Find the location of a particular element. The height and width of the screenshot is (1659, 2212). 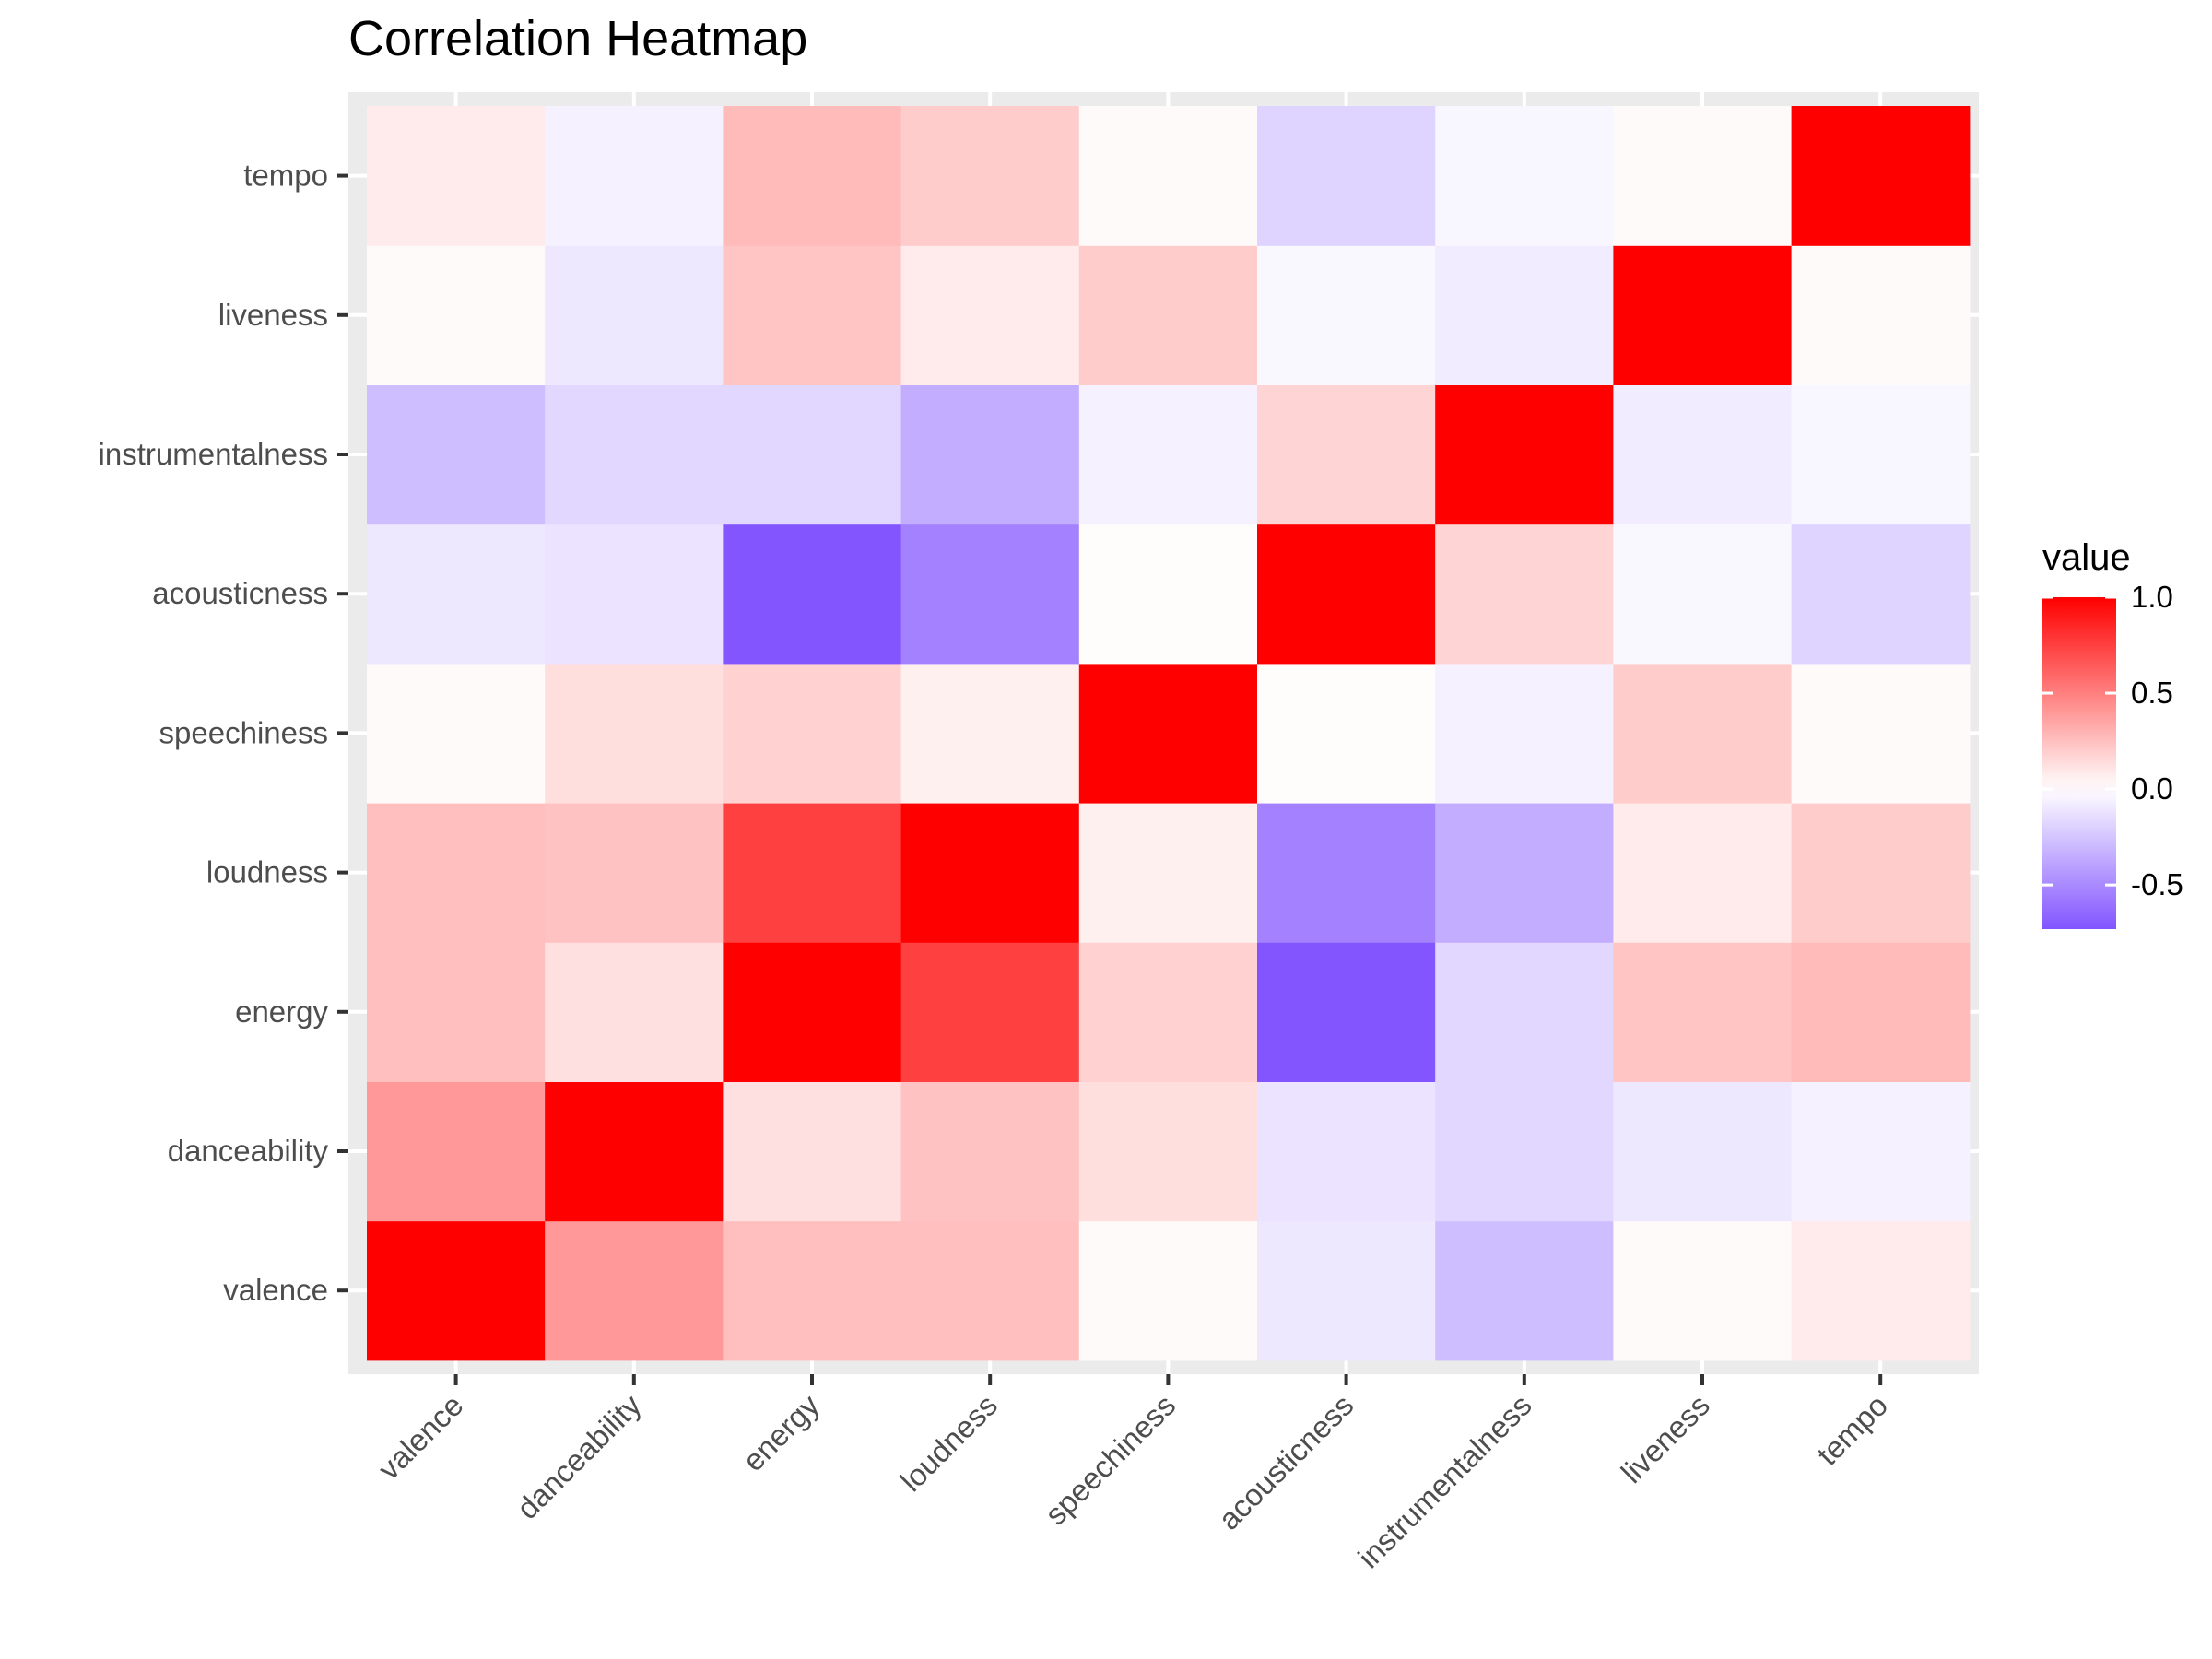

heatmap-cell-danceability-speechiness is located at coordinates (634, 733).